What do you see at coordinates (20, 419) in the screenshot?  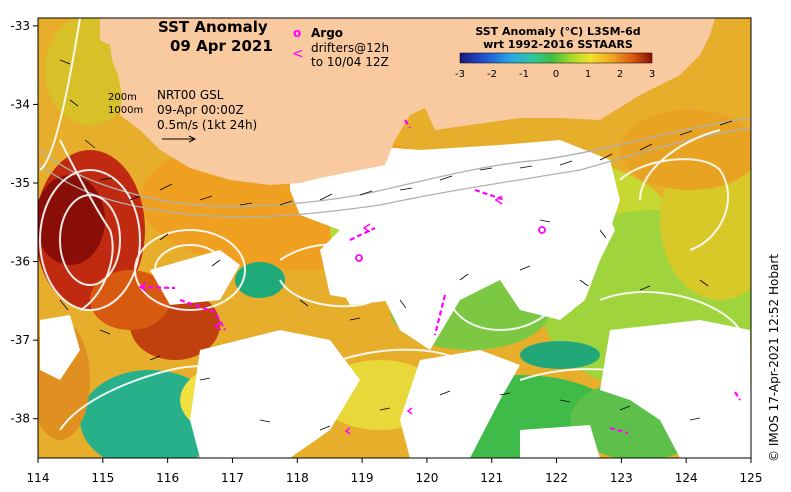 I see `y-tick-label: -38` at bounding box center [20, 419].